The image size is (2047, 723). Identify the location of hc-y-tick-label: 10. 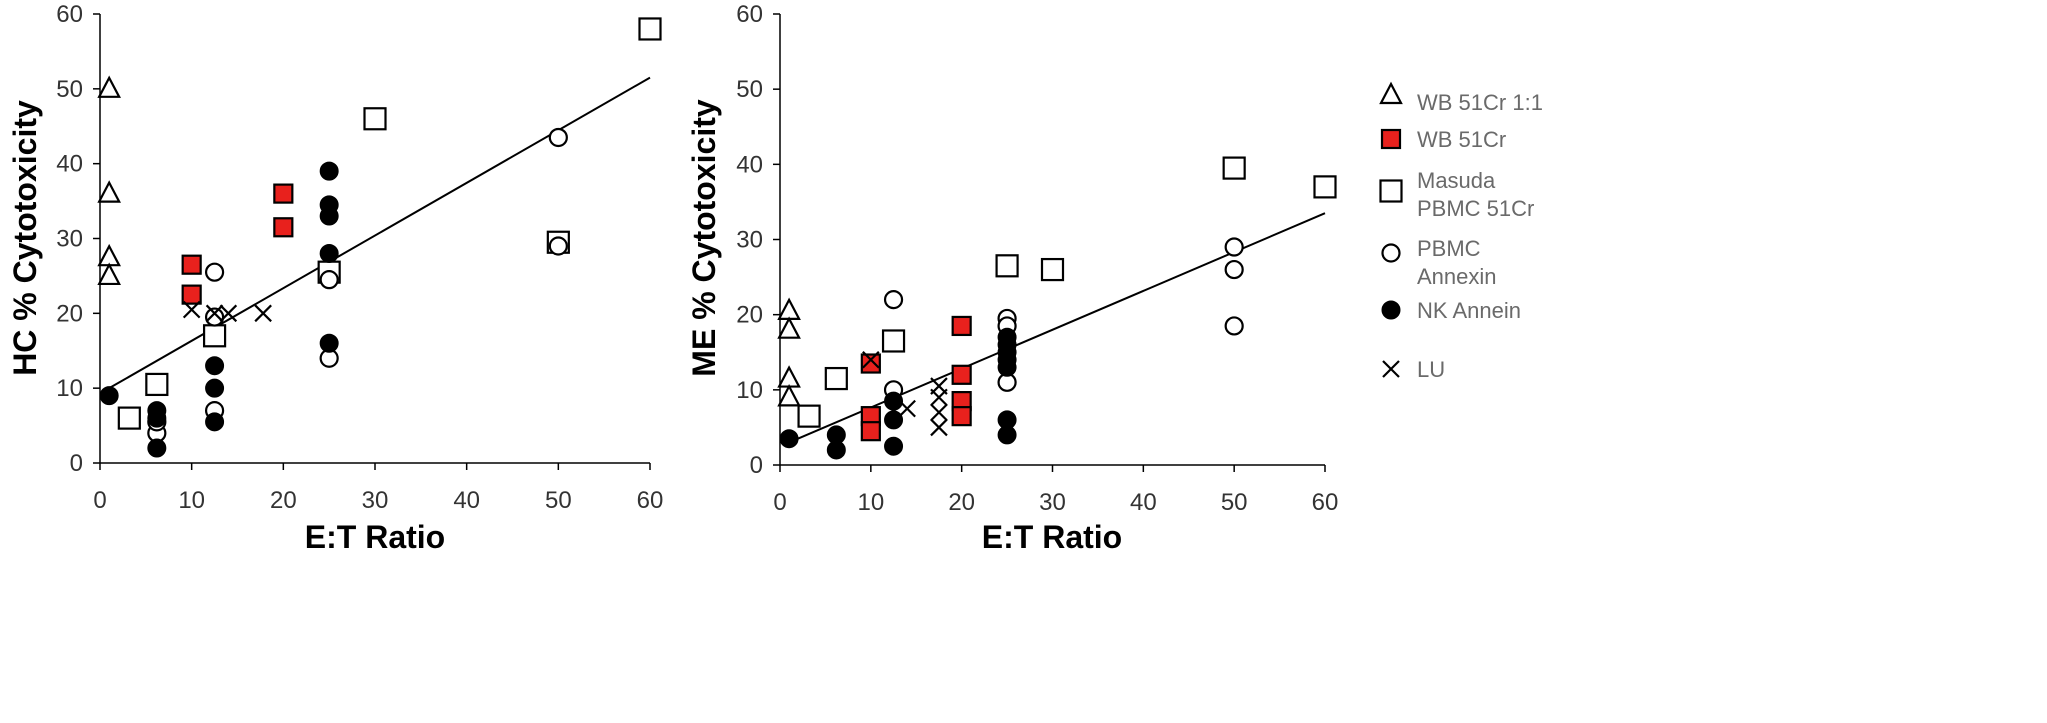
(69, 388).